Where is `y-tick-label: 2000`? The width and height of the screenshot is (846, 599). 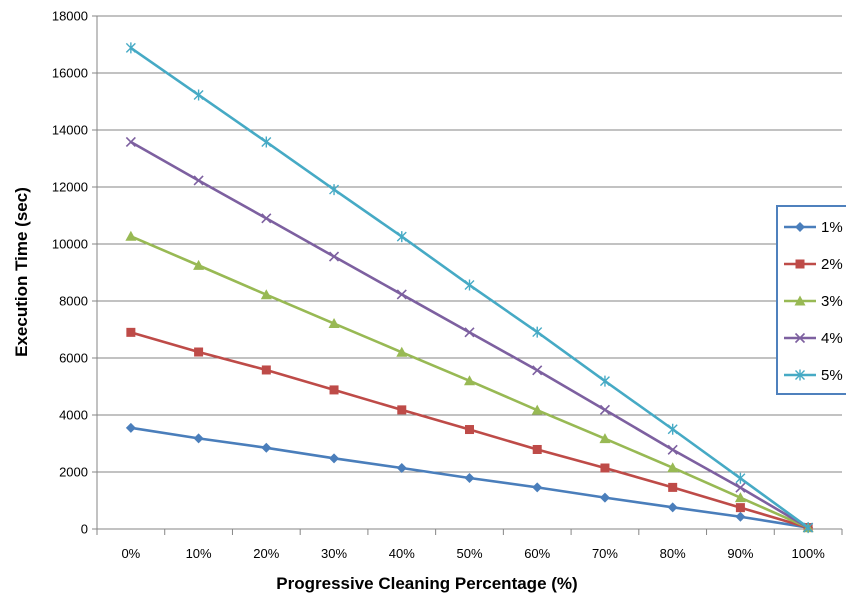 y-tick-label: 2000 is located at coordinates (73, 472).